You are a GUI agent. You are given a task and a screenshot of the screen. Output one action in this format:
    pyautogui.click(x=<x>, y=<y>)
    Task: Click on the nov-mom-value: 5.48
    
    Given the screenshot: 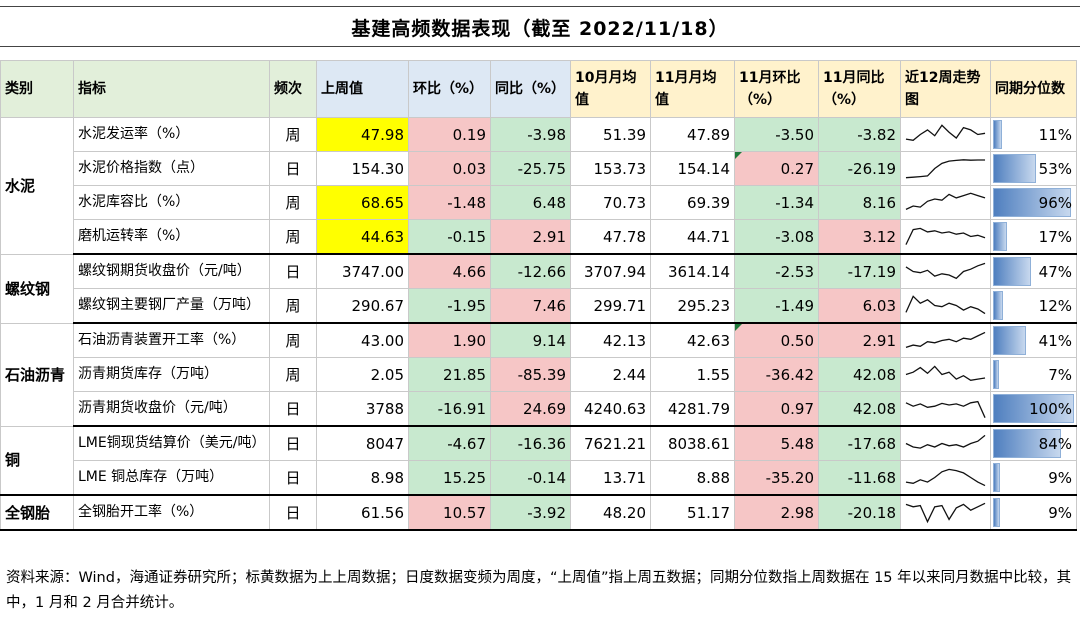 What is the action you would take?
    pyautogui.click(x=776, y=443)
    